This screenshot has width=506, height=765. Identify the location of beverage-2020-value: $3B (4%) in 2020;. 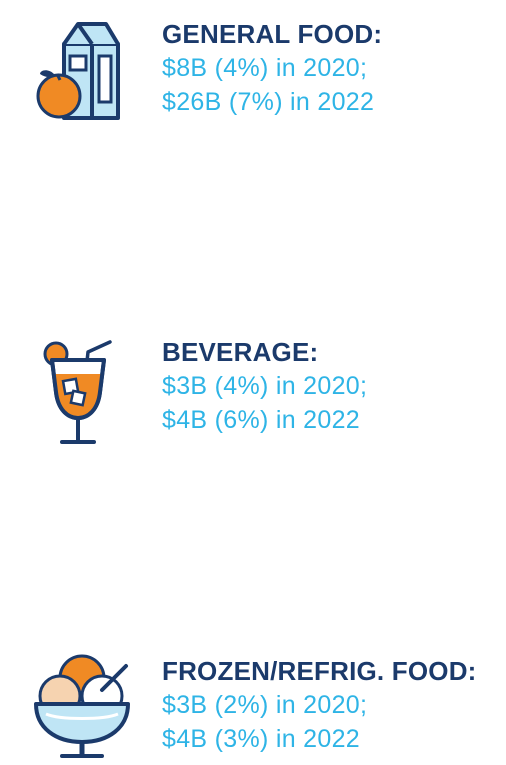
(265, 386).